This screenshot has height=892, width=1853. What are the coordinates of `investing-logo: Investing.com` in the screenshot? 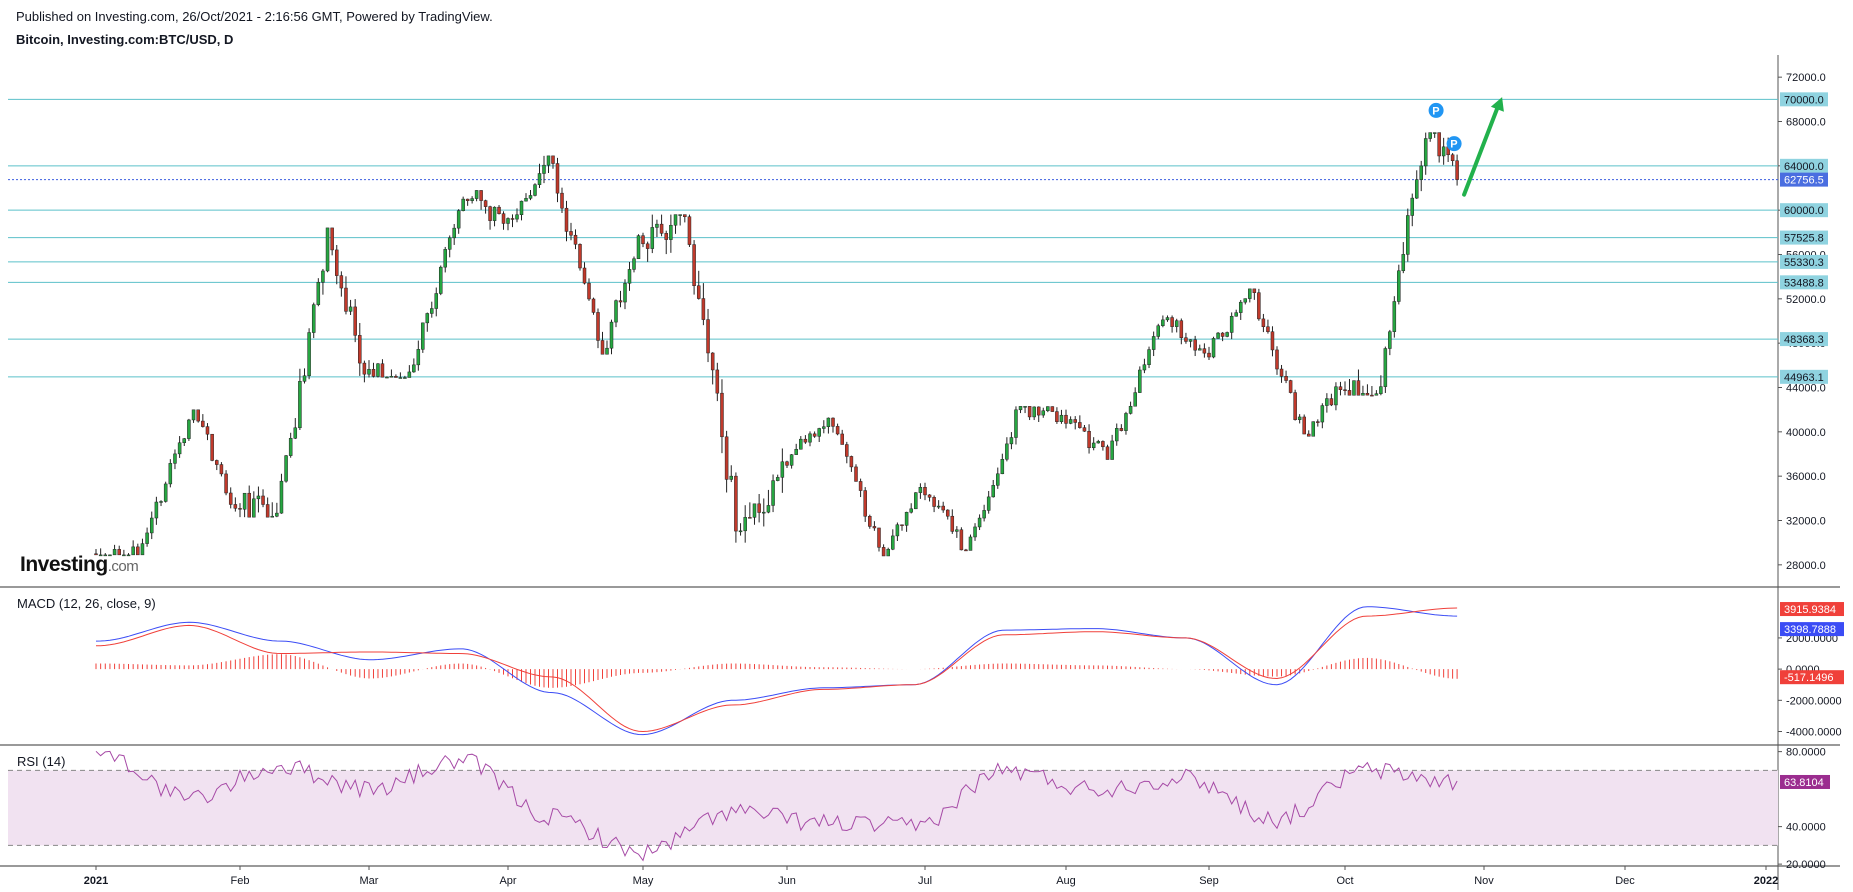 It's located at (79, 564).